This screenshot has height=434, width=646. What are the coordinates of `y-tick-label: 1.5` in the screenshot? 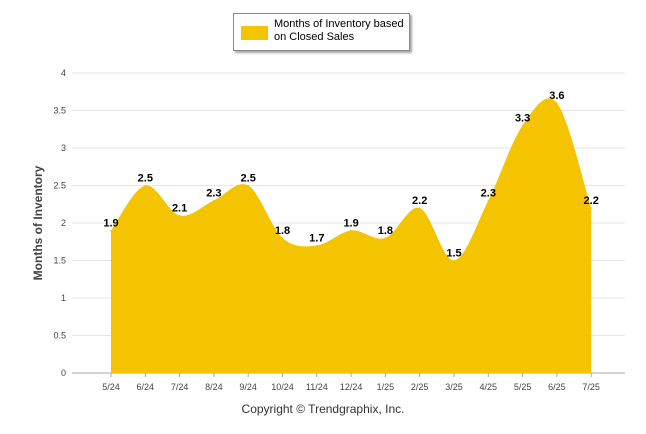 It's located at (59, 261).